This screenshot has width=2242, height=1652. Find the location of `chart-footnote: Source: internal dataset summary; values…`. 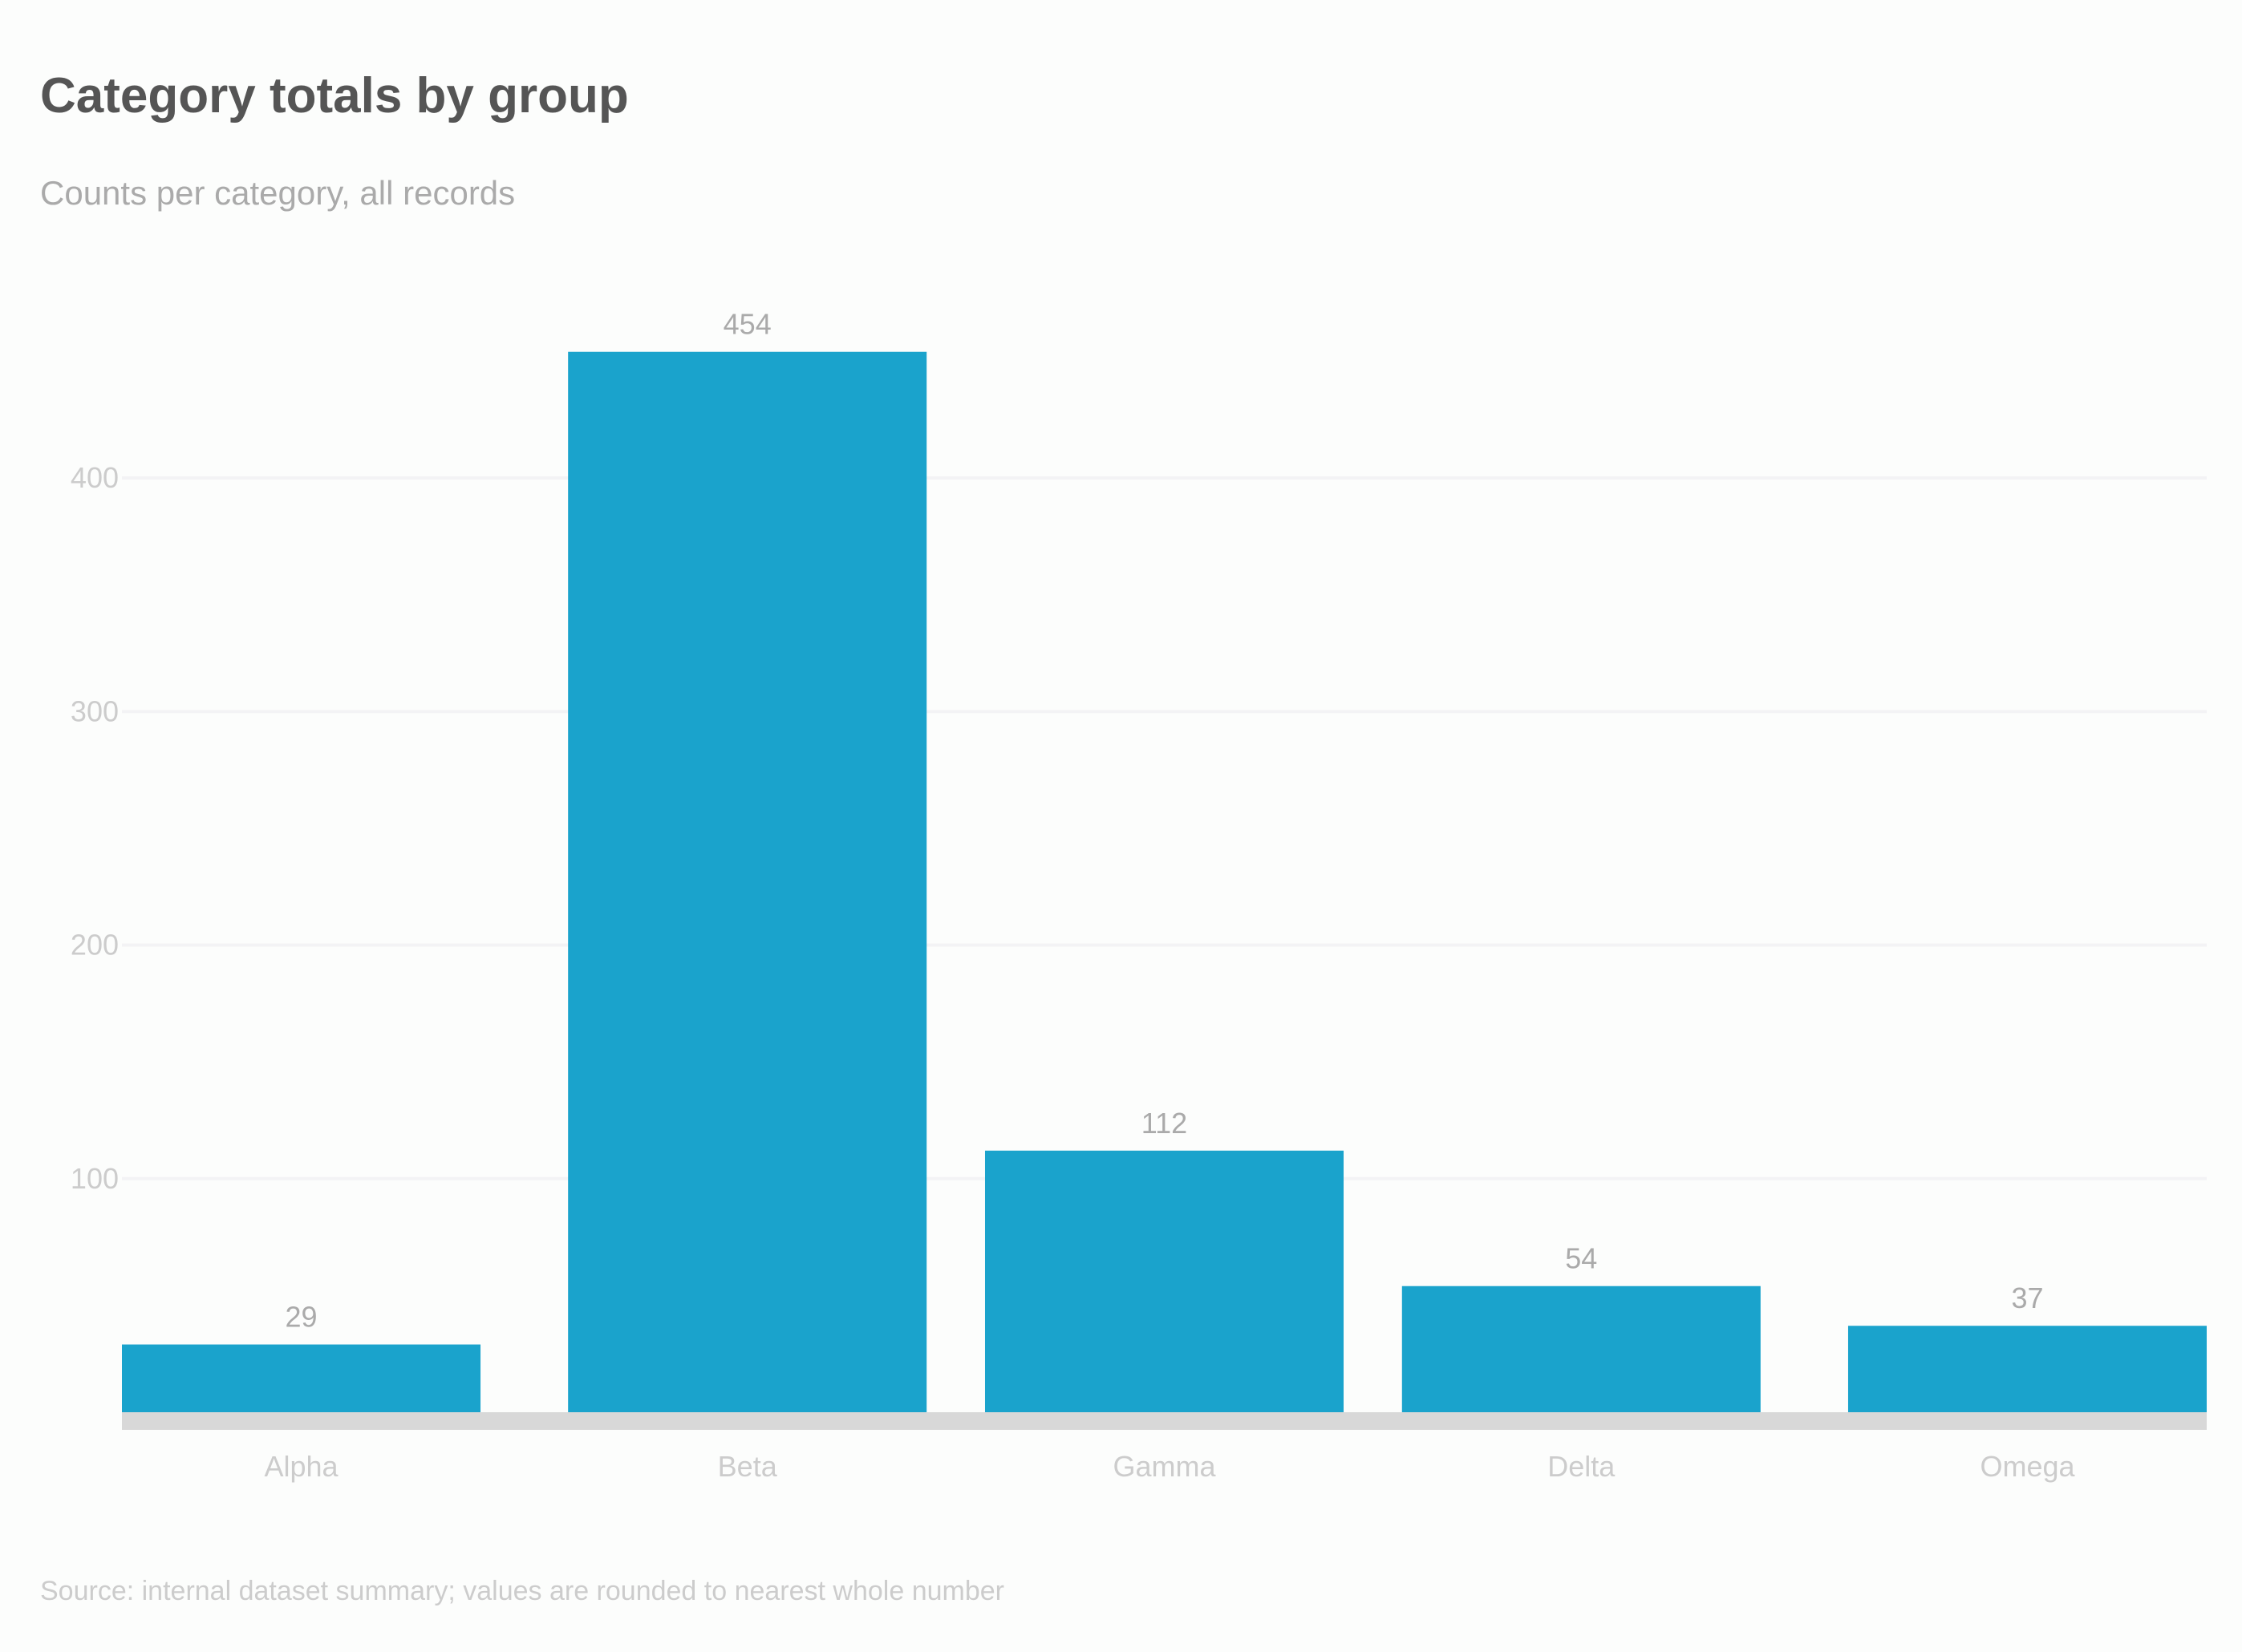

chart-footnote: Source: internal dataset summary; values… is located at coordinates (522, 1591).